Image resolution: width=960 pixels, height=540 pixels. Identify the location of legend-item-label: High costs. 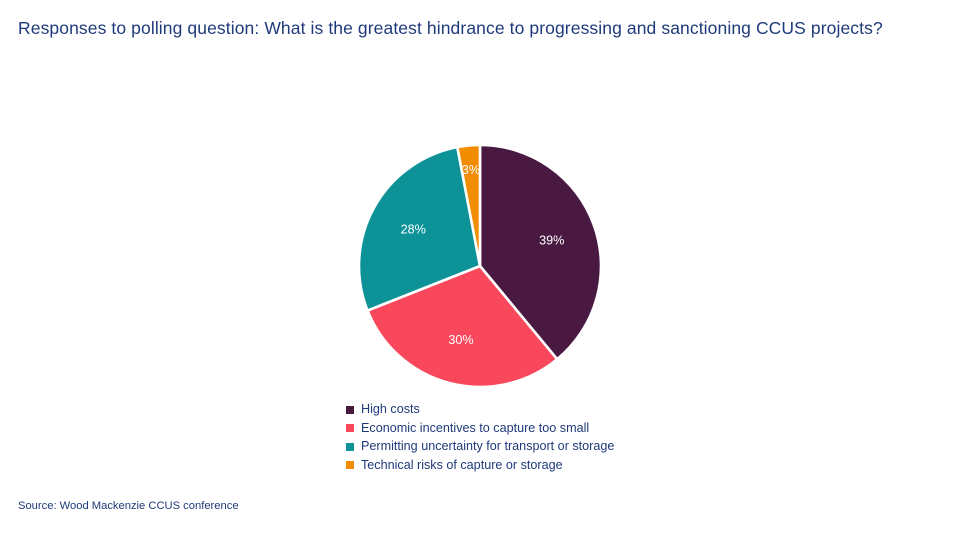
(390, 409).